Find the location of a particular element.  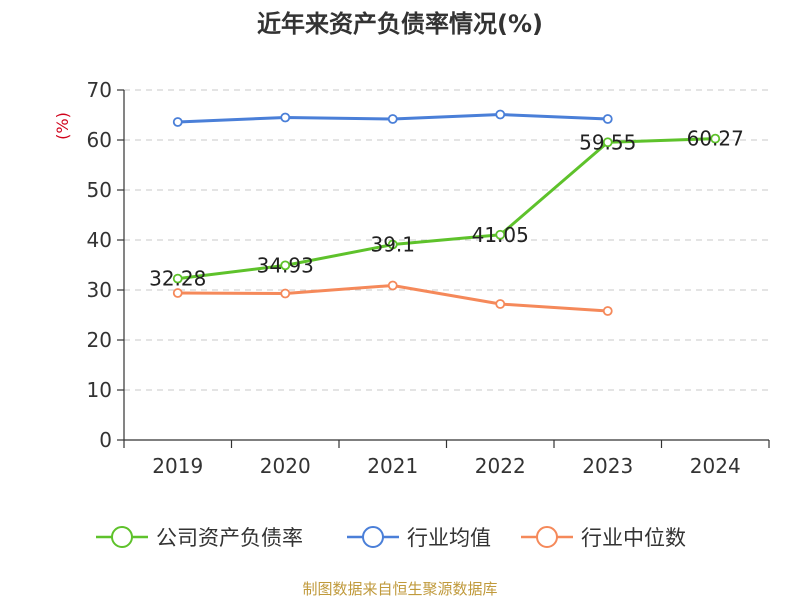

y-tick-label: 10 is located at coordinates (99, 390).